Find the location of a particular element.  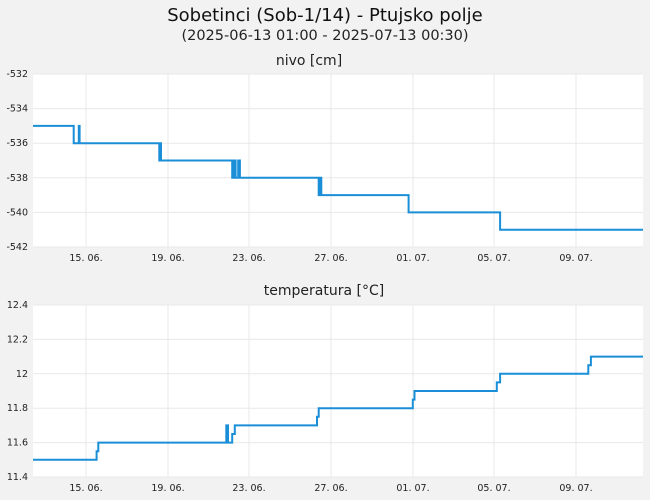

temperatura-xtick-label: 15. 06. is located at coordinates (85, 488).